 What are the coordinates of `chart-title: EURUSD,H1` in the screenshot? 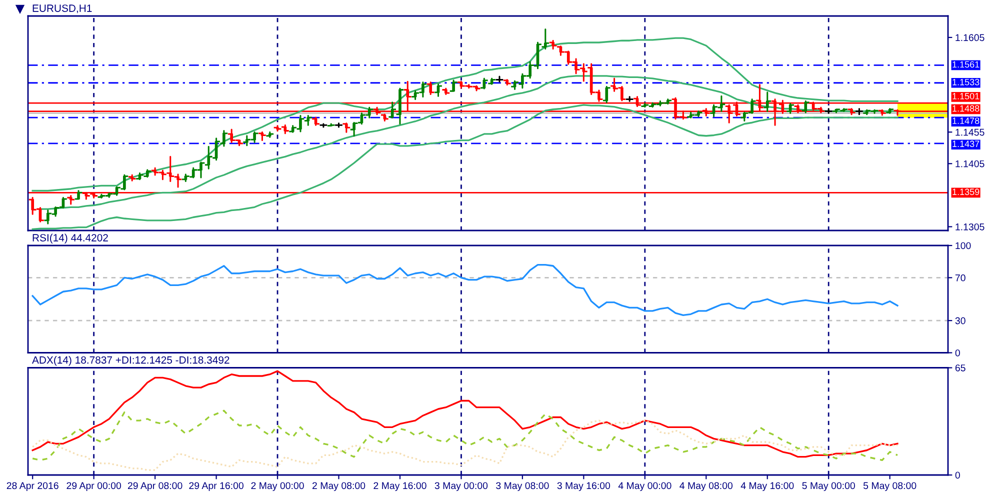 It's located at (62, 9).